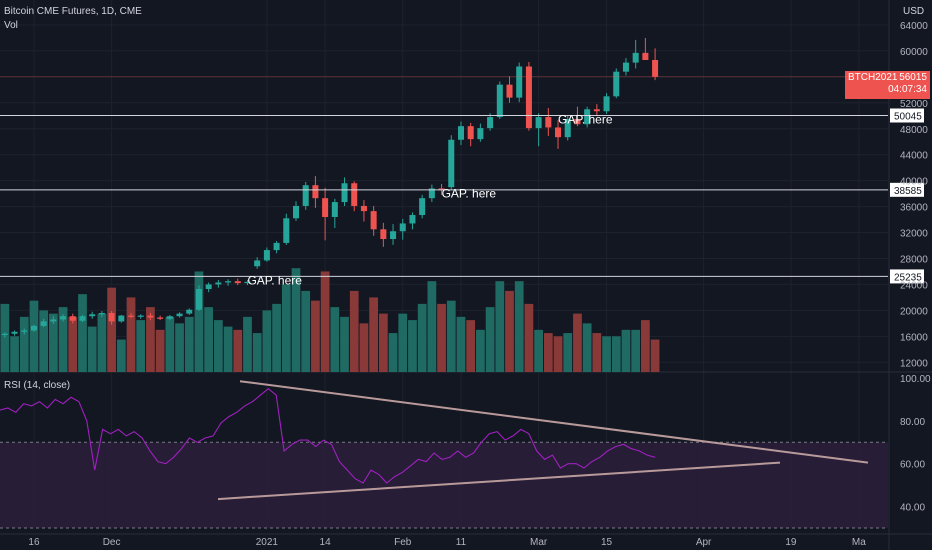 This screenshot has width=932, height=550. Describe the element at coordinates (914, 208) in the screenshot. I see `price-tick-label: 36000` at that location.